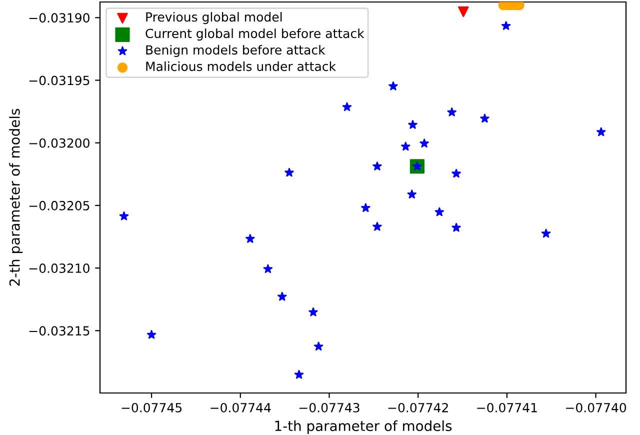 The height and width of the screenshot is (435, 640). Describe the element at coordinates (507, 407) in the screenshot. I see `x-tick-label: −0.07741` at that location.